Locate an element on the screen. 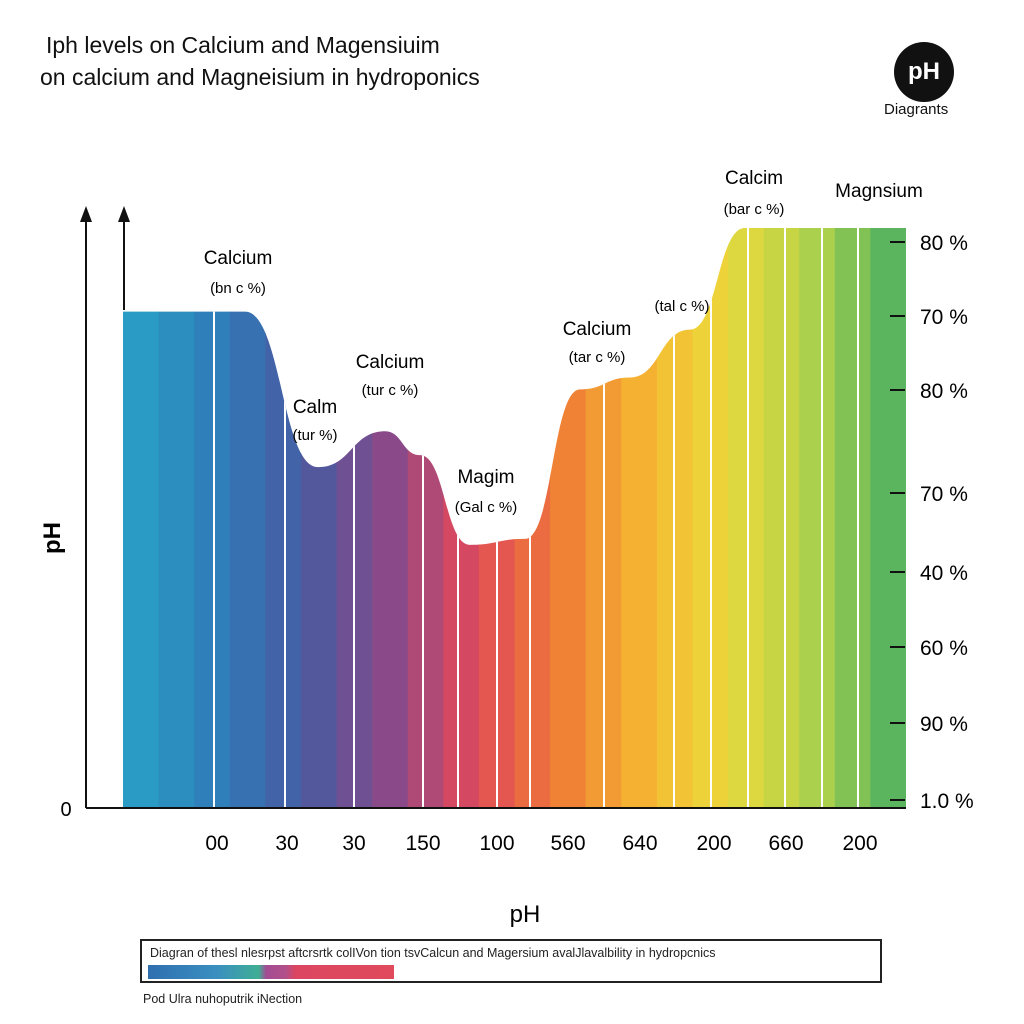 The height and width of the screenshot is (1024, 1024). logo-caption: Diagrants is located at coordinates (916, 109).